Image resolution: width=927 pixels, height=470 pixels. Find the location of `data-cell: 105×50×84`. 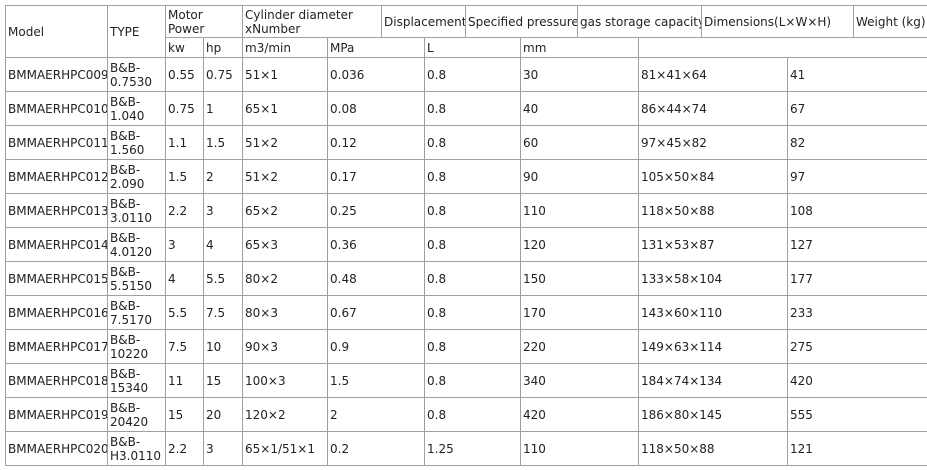

data-cell: 105×50×84 is located at coordinates (713, 176).